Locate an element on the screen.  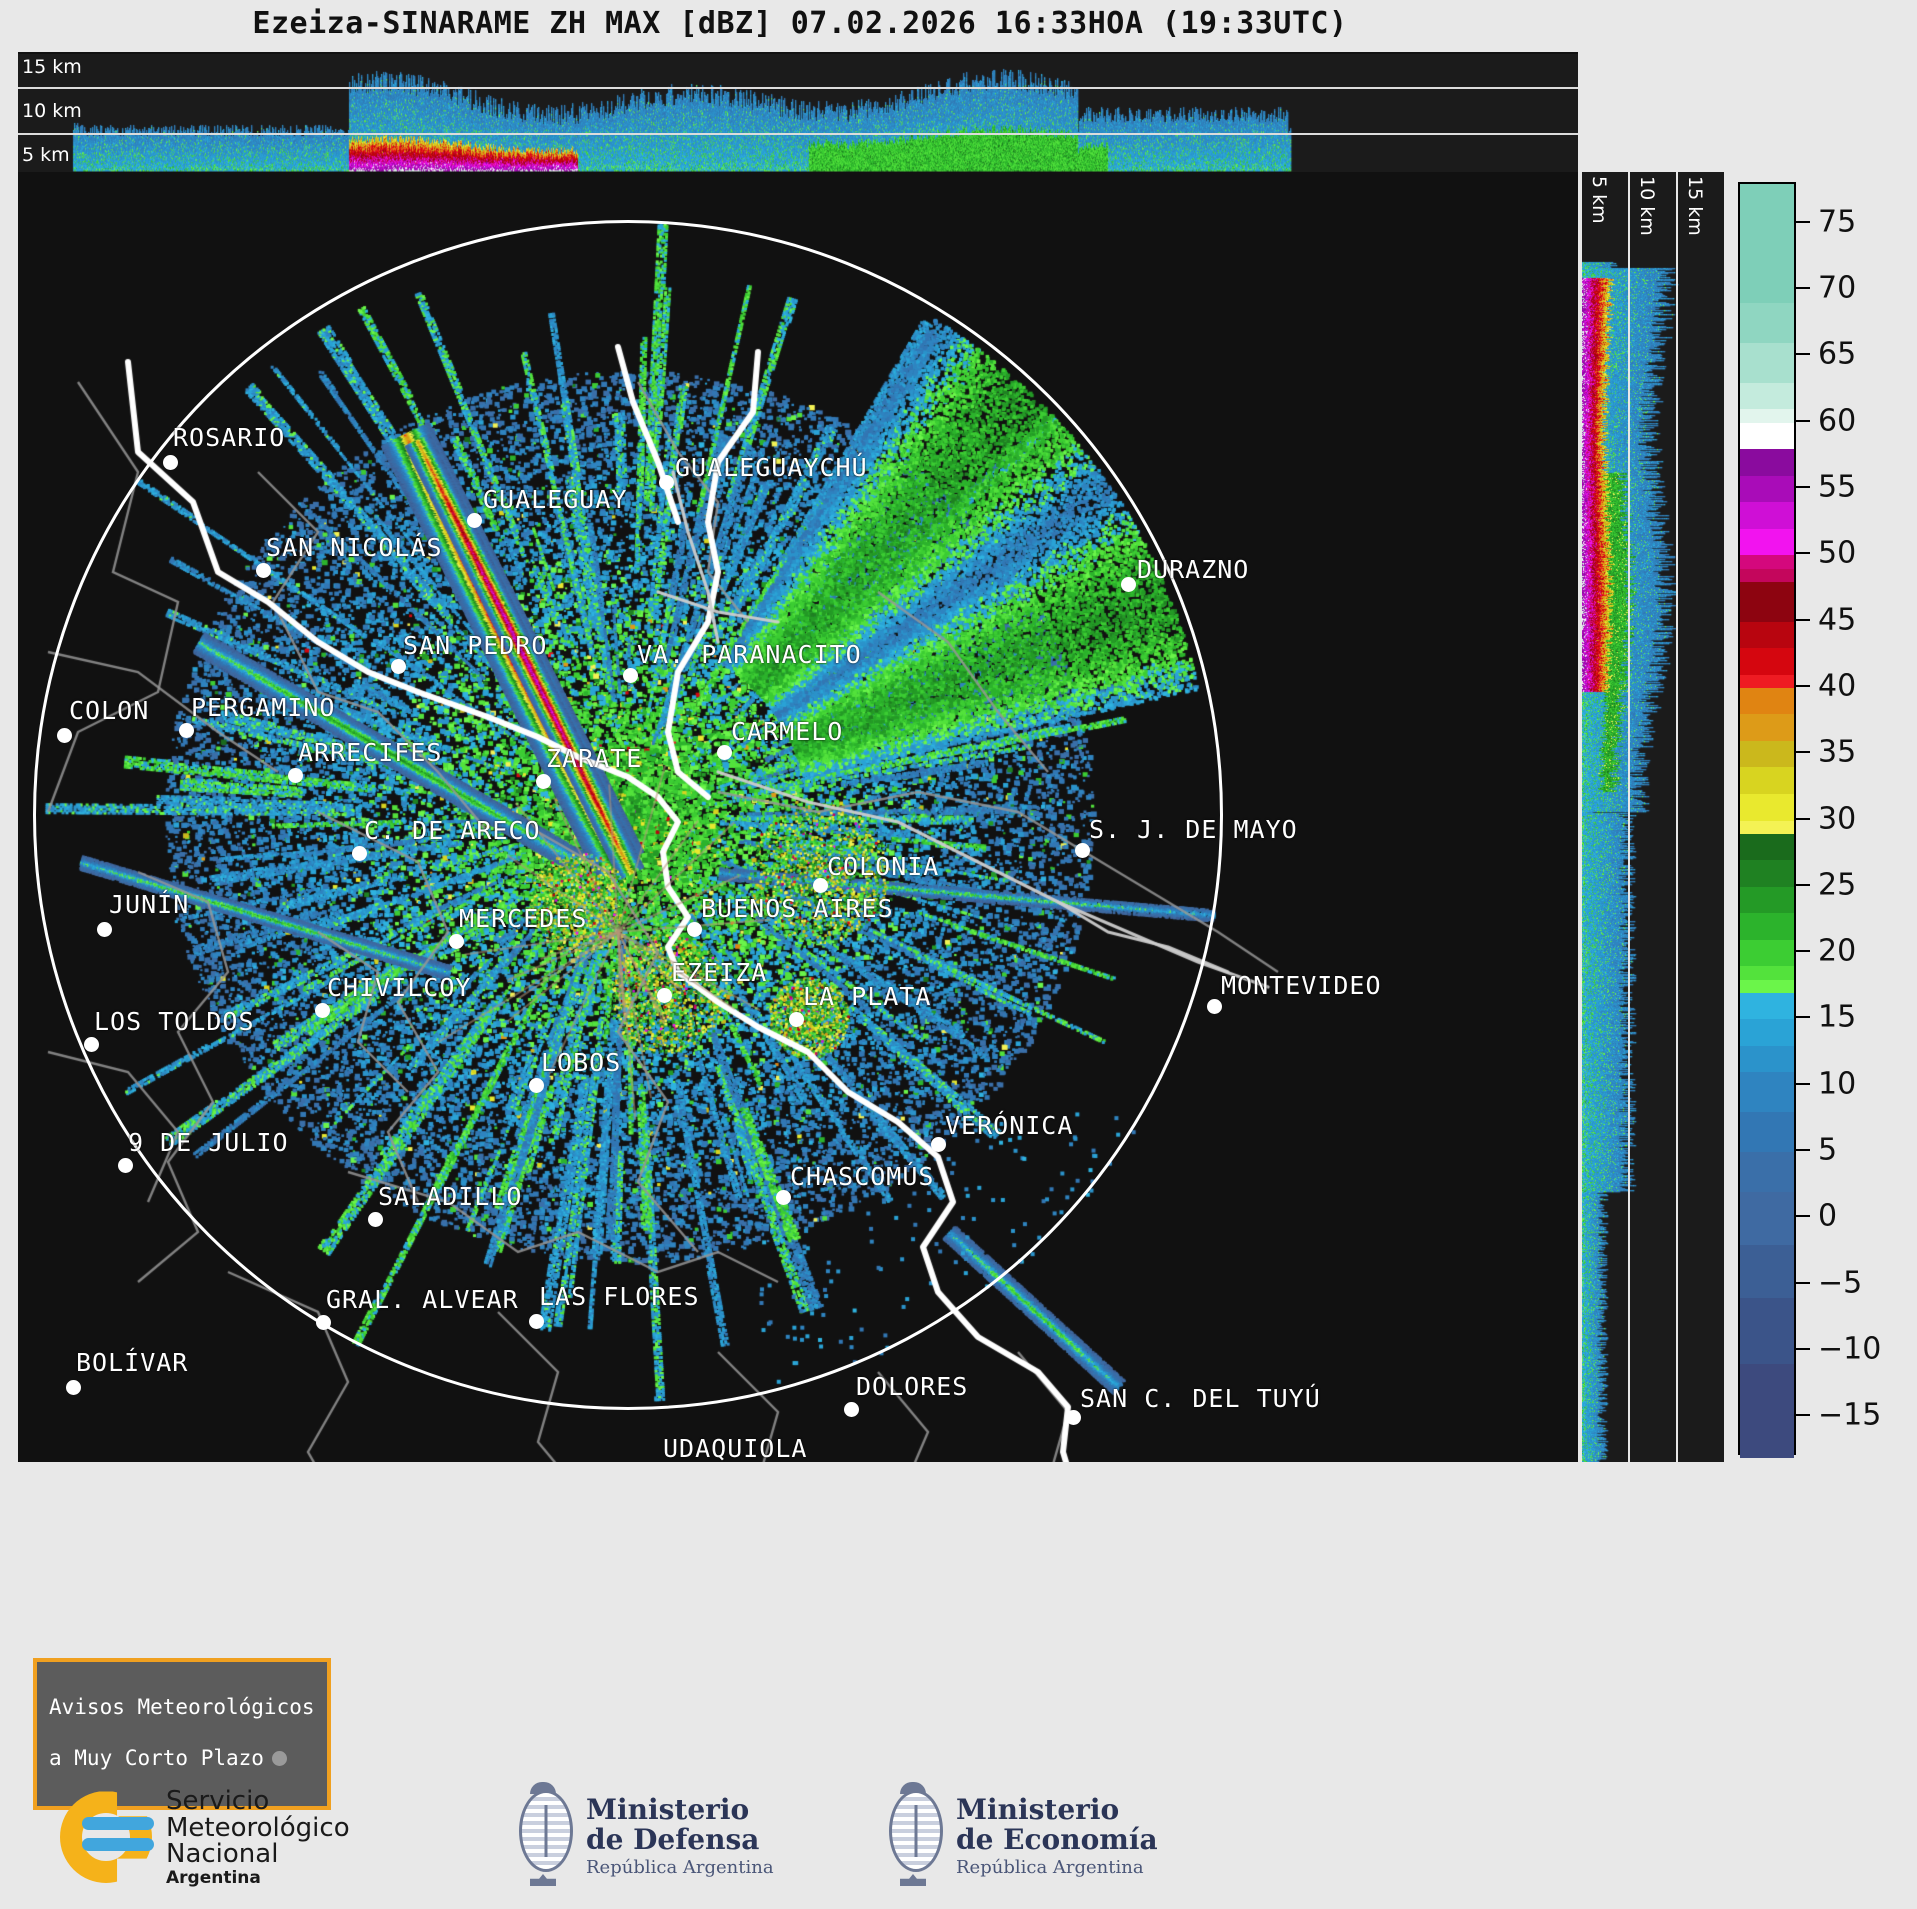
right-cross-section-panel: 5 km 10 km 15 km is located at coordinates (1653, 817).